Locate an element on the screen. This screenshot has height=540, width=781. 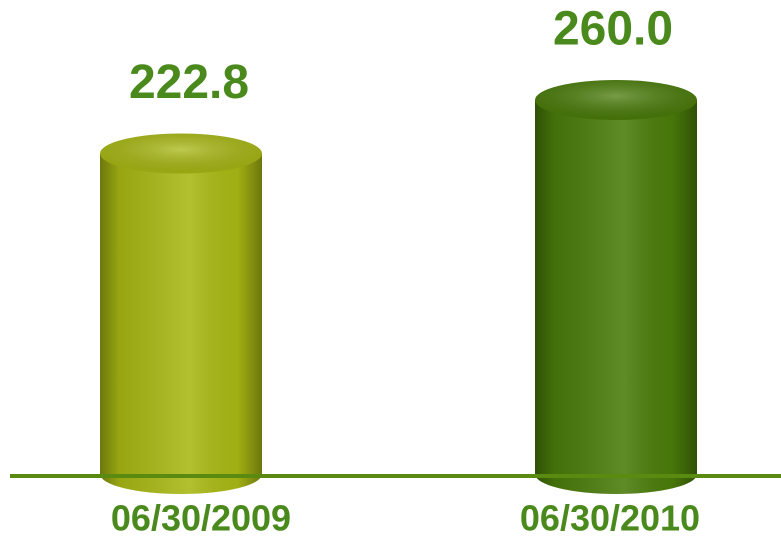
cylinder-bar is located at coordinates (181, 313).